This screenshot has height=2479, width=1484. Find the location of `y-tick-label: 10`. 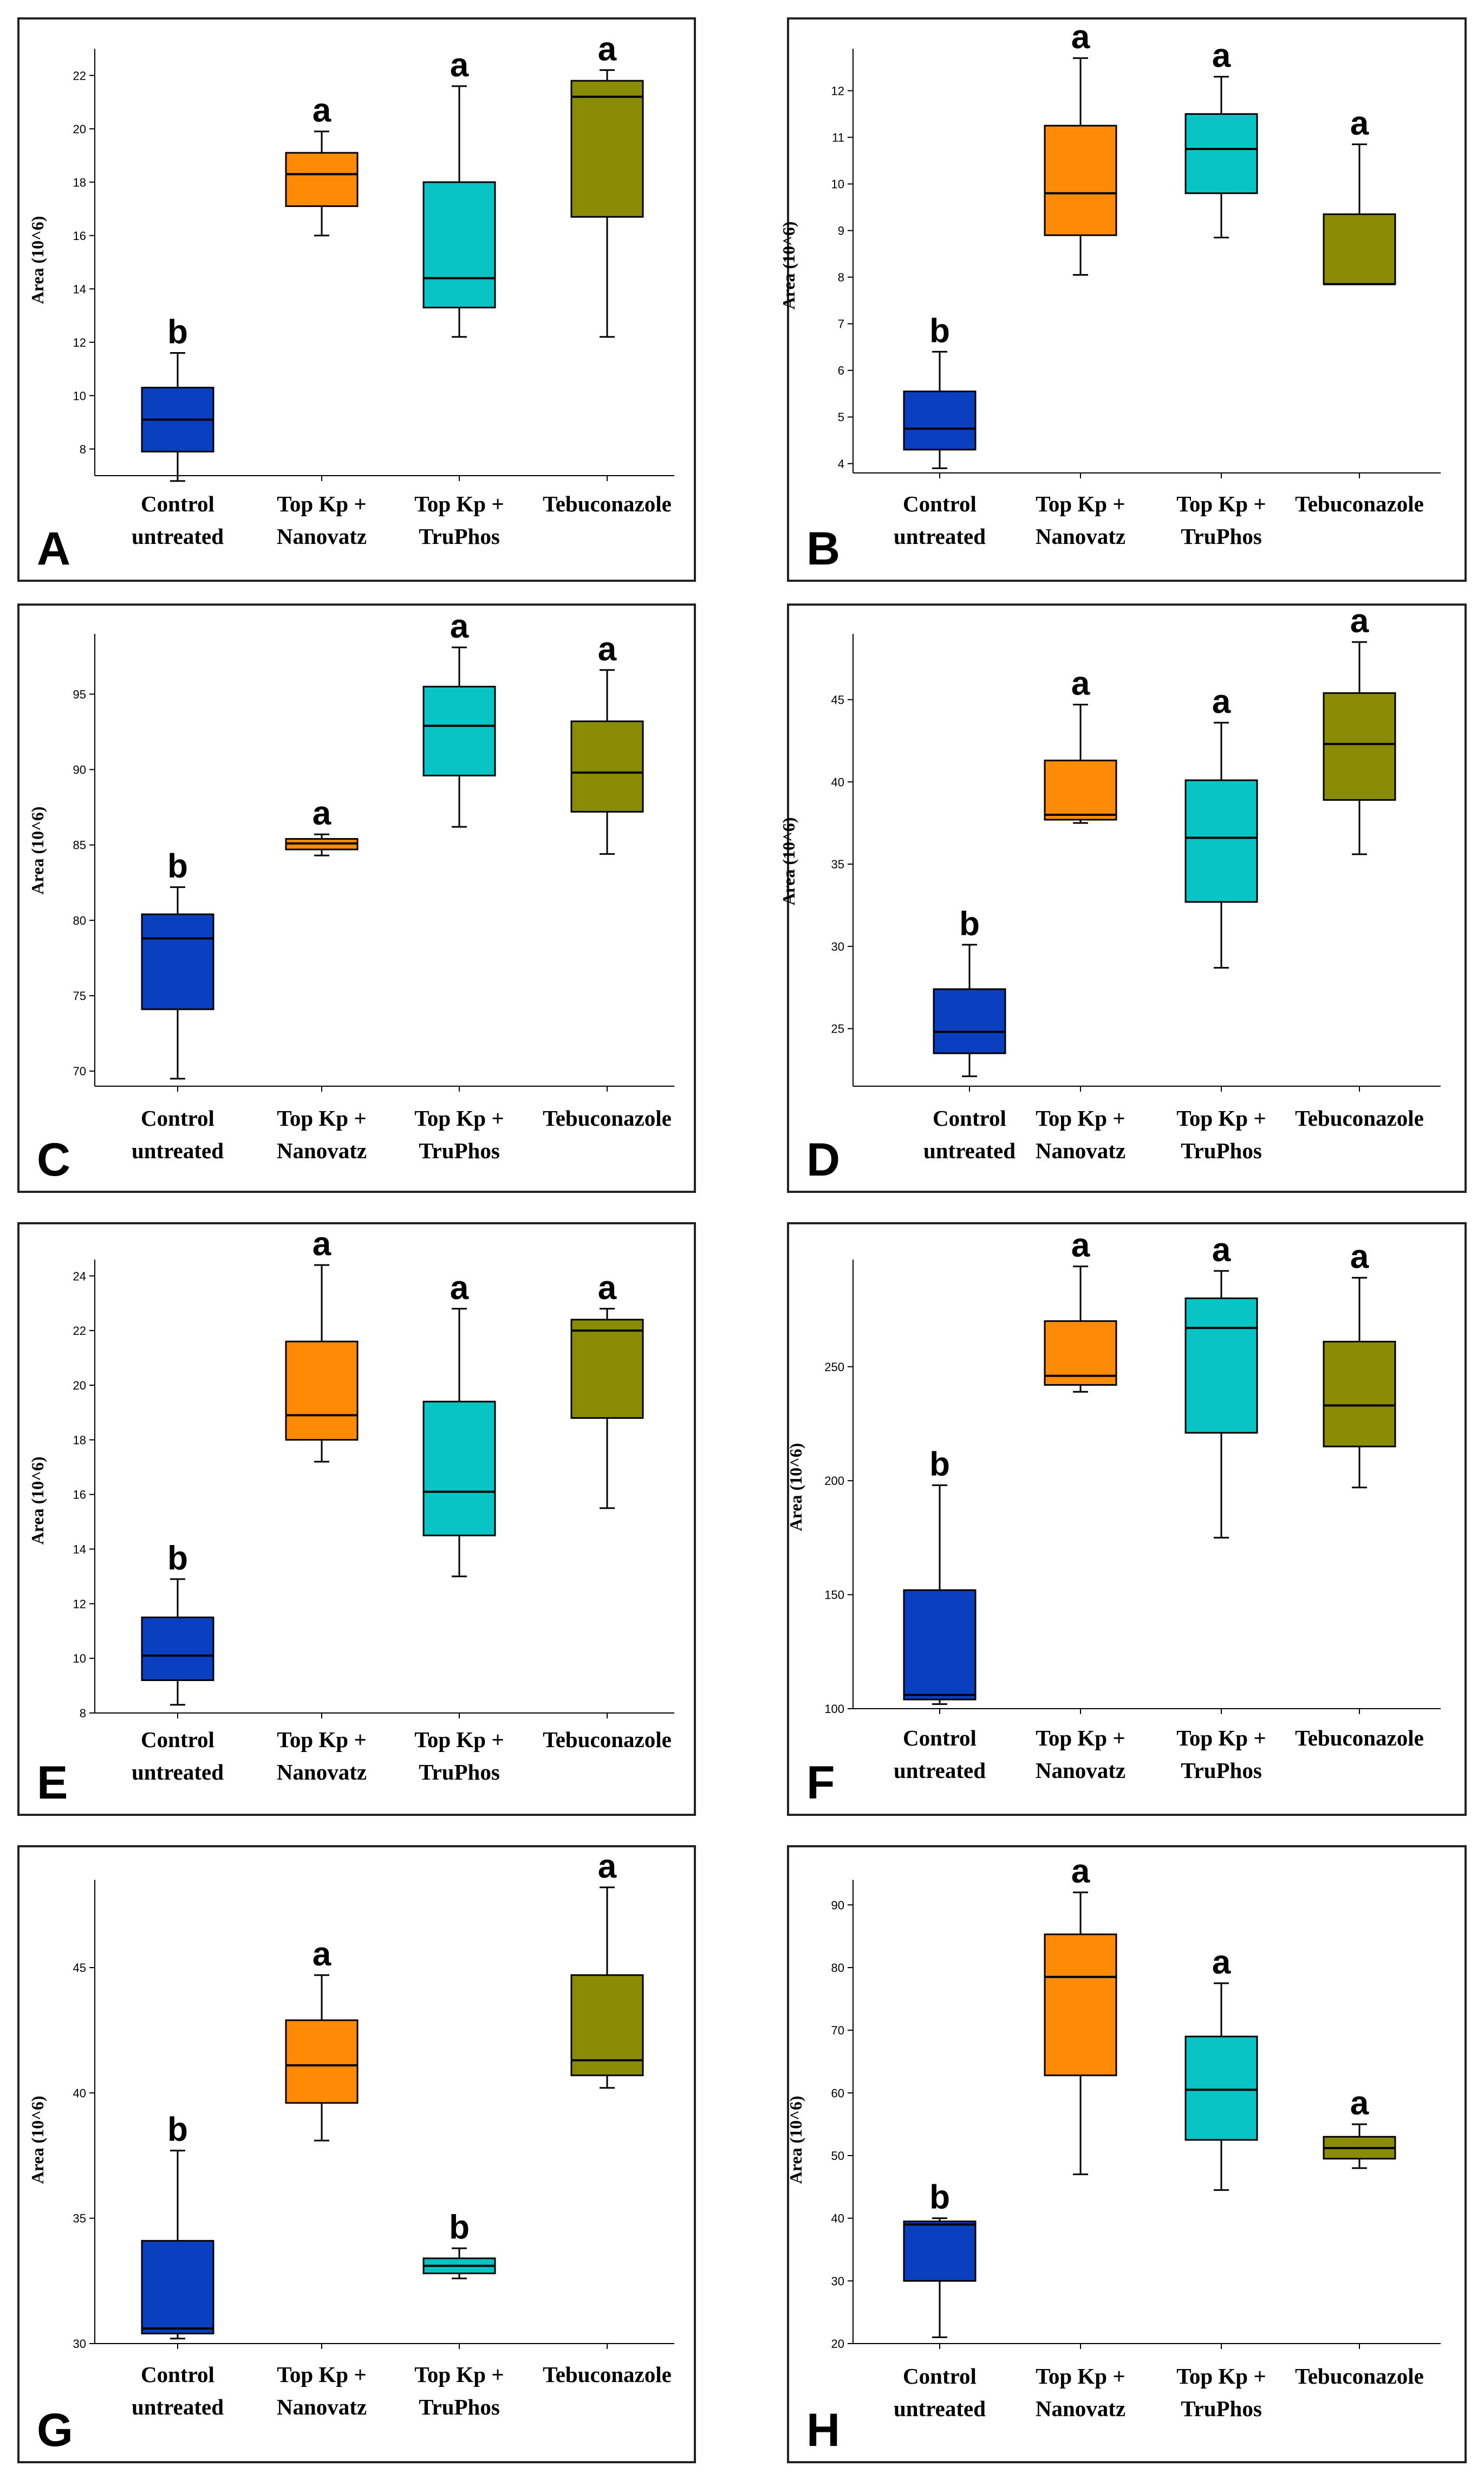

y-tick-label: 10 is located at coordinates (80, 396).